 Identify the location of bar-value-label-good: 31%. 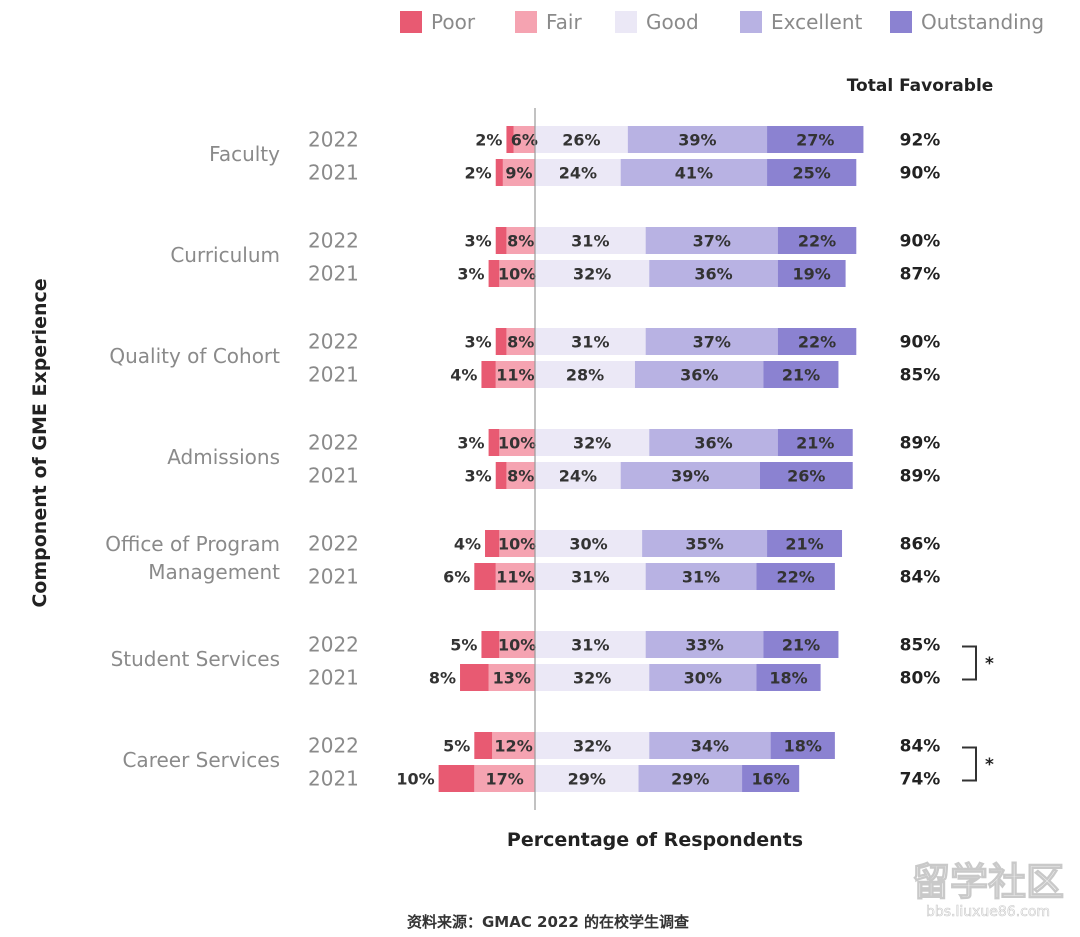
(590, 577).